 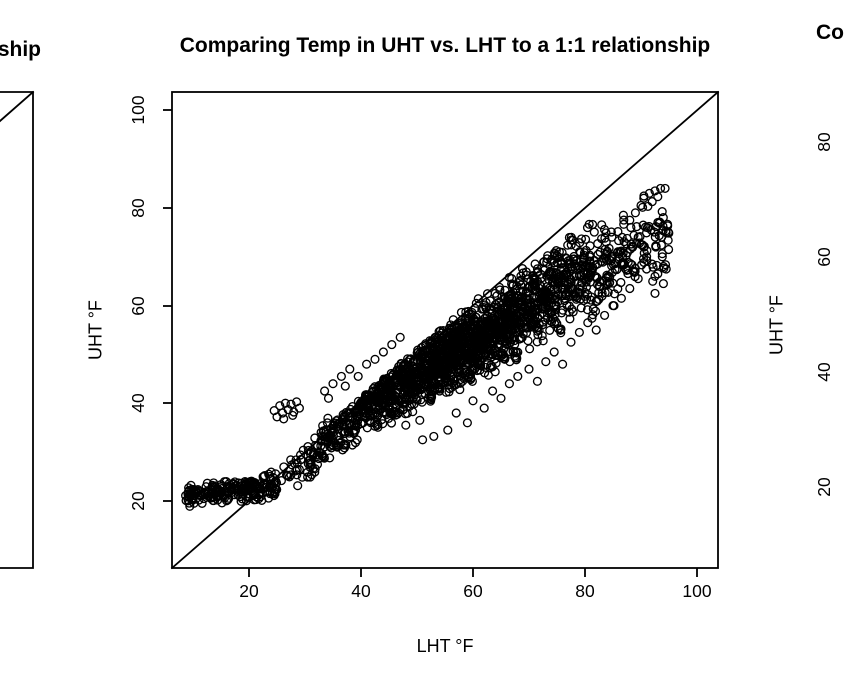 What do you see at coordinates (824, 142) in the screenshot?
I see `right-y-tick-label: 80` at bounding box center [824, 142].